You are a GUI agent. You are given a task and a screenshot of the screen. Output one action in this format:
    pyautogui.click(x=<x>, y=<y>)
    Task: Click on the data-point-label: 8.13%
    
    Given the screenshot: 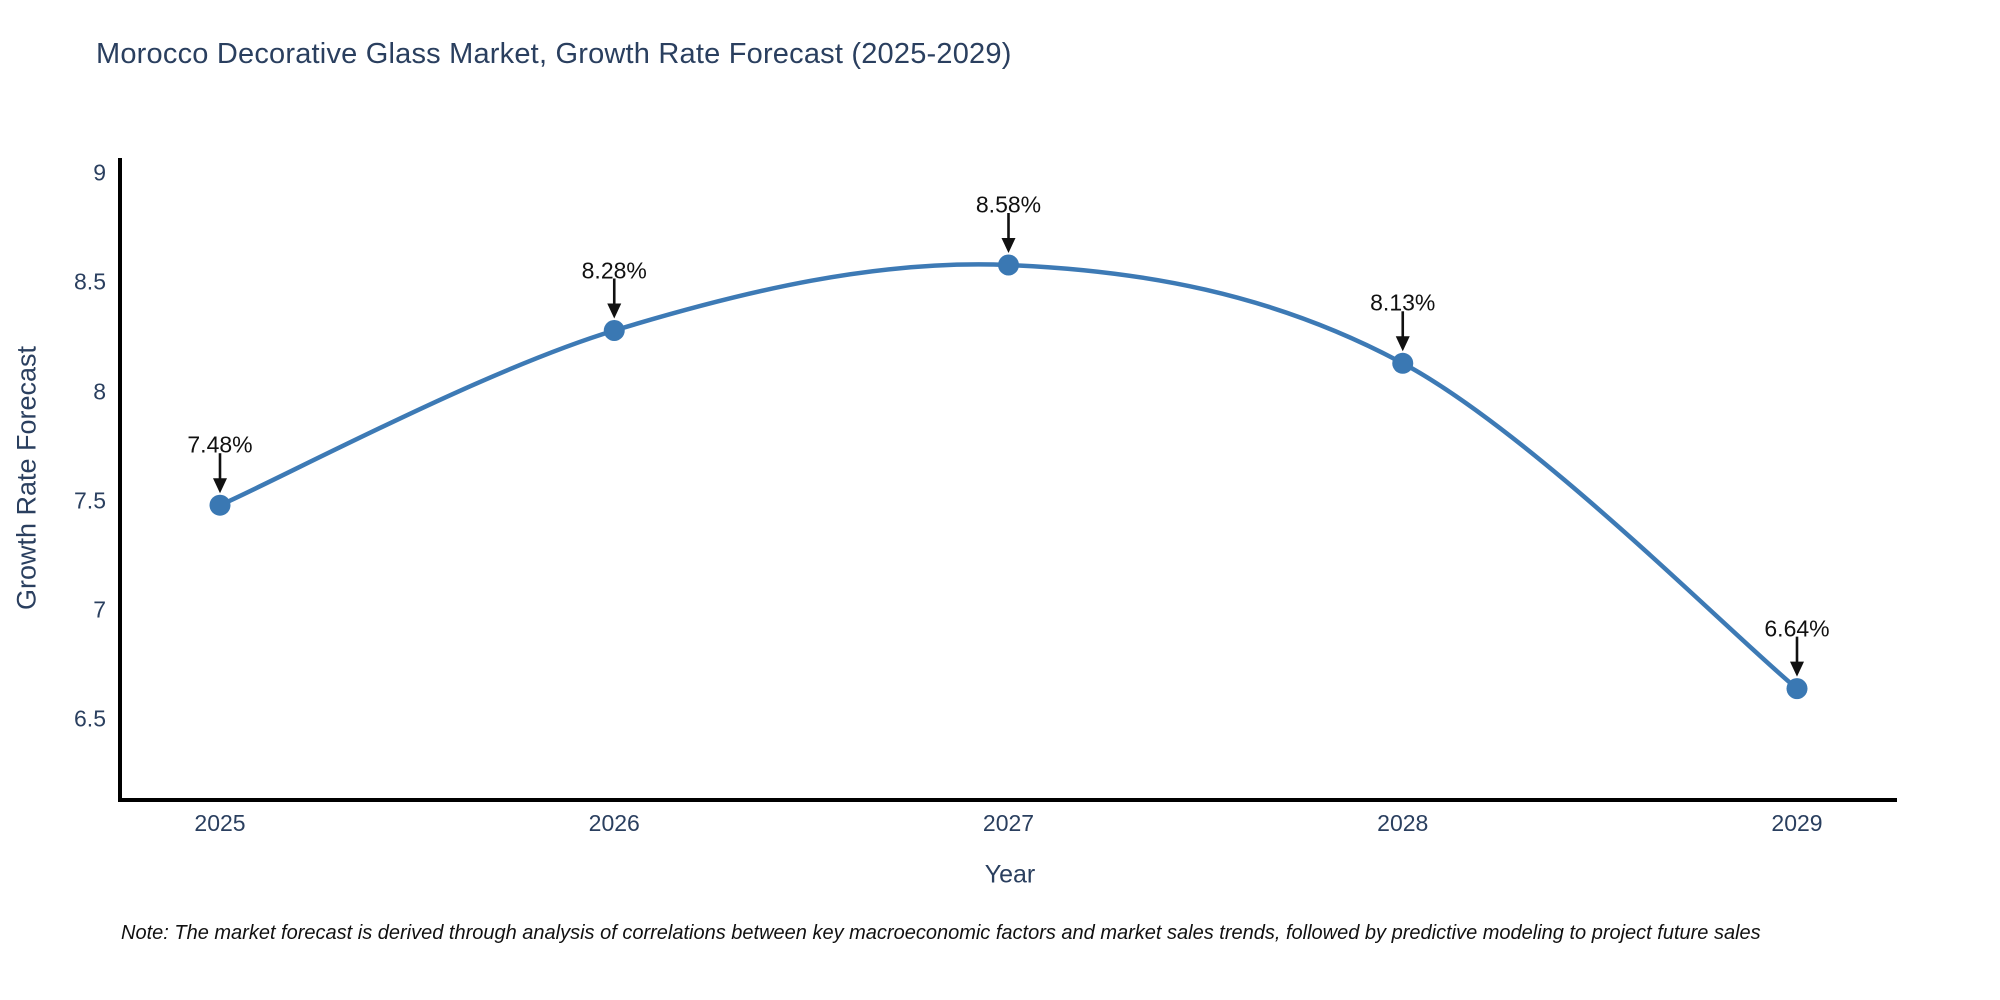 What is the action you would take?
    pyautogui.click(x=1403, y=302)
    